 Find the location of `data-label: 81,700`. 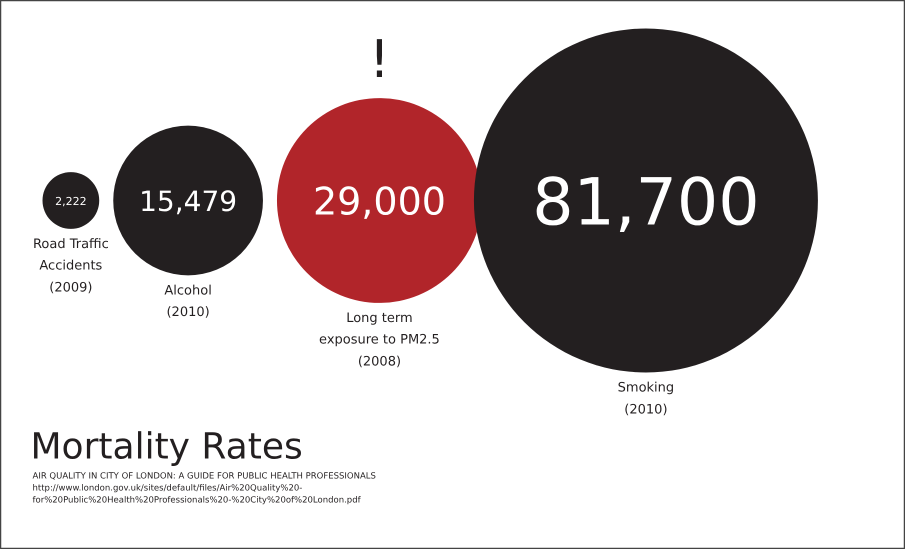

data-label: 81,700 is located at coordinates (646, 203).